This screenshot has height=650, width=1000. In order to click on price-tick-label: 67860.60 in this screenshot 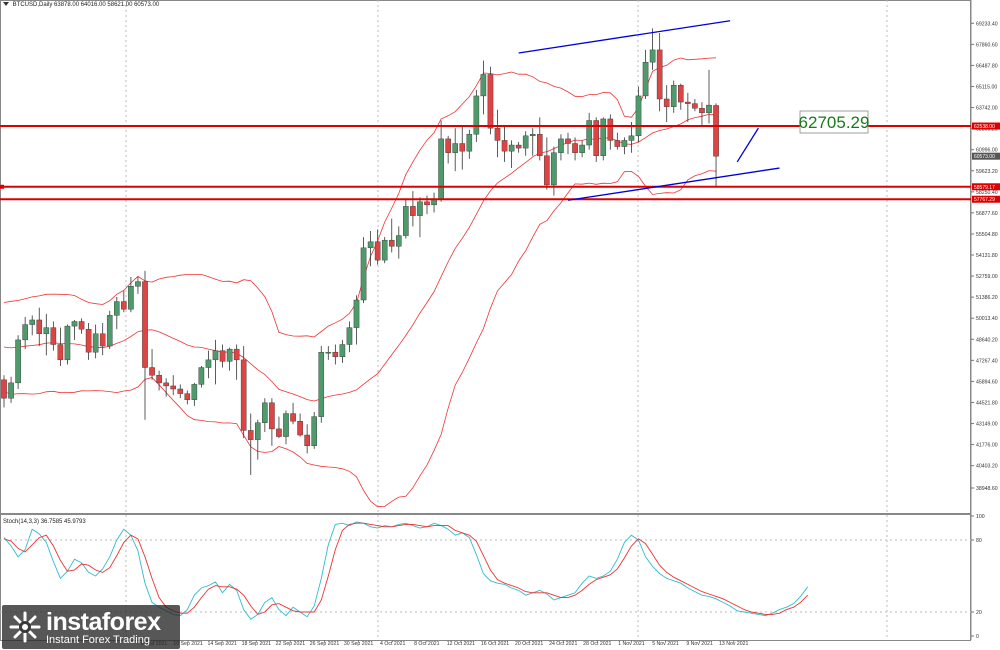, I will do `click(987, 45)`.